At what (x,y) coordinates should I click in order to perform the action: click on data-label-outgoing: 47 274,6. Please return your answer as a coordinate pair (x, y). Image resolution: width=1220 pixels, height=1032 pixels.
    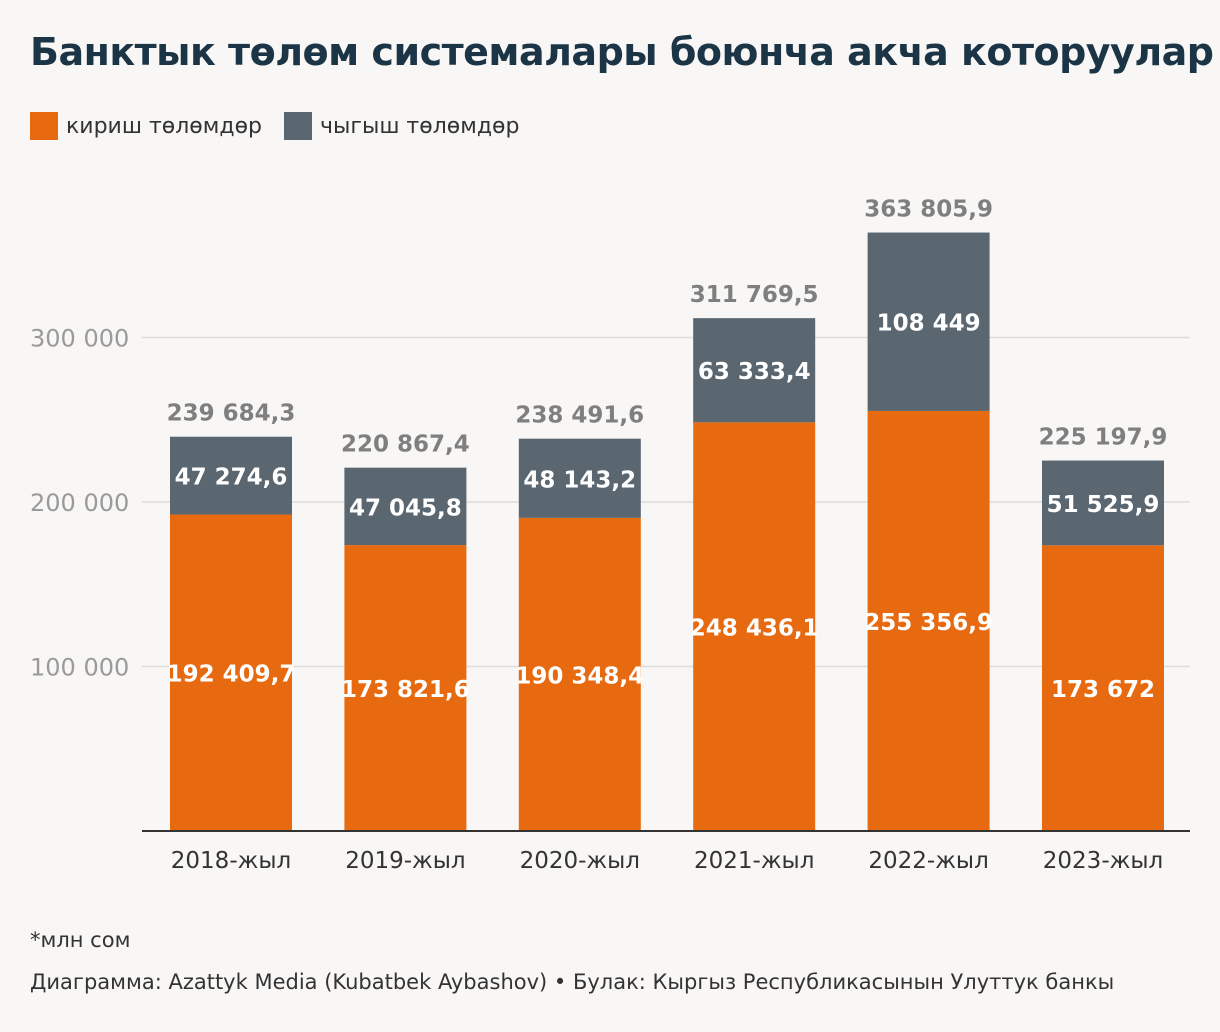
    Looking at the image, I should click on (231, 478).